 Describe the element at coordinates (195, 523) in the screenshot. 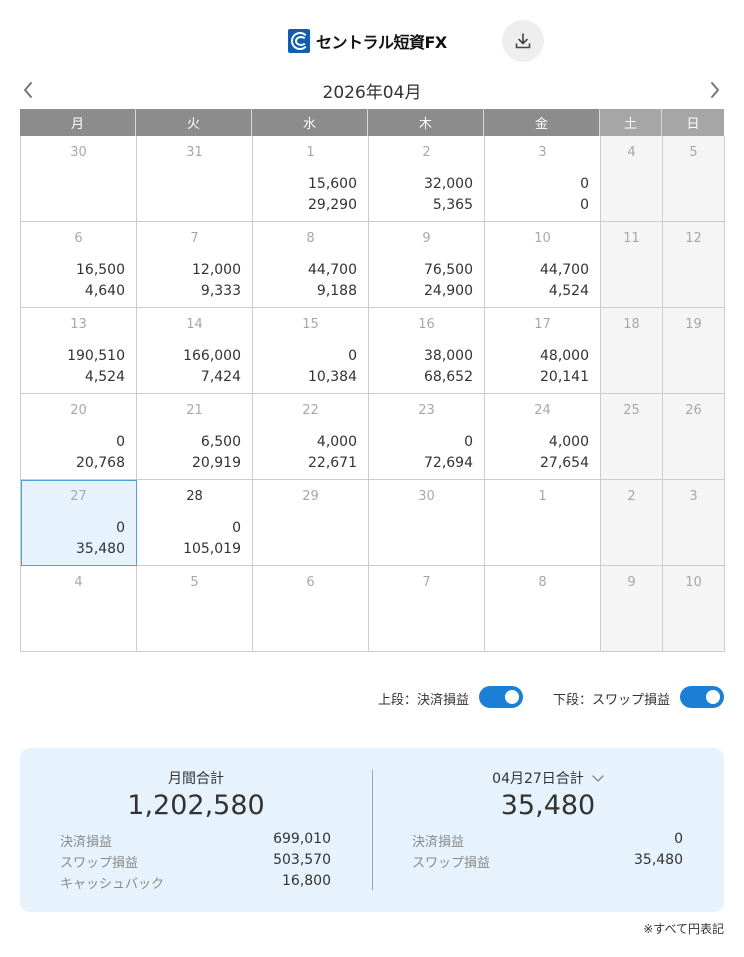

I see `calendar-day-cell: 28 0 105,019` at that location.